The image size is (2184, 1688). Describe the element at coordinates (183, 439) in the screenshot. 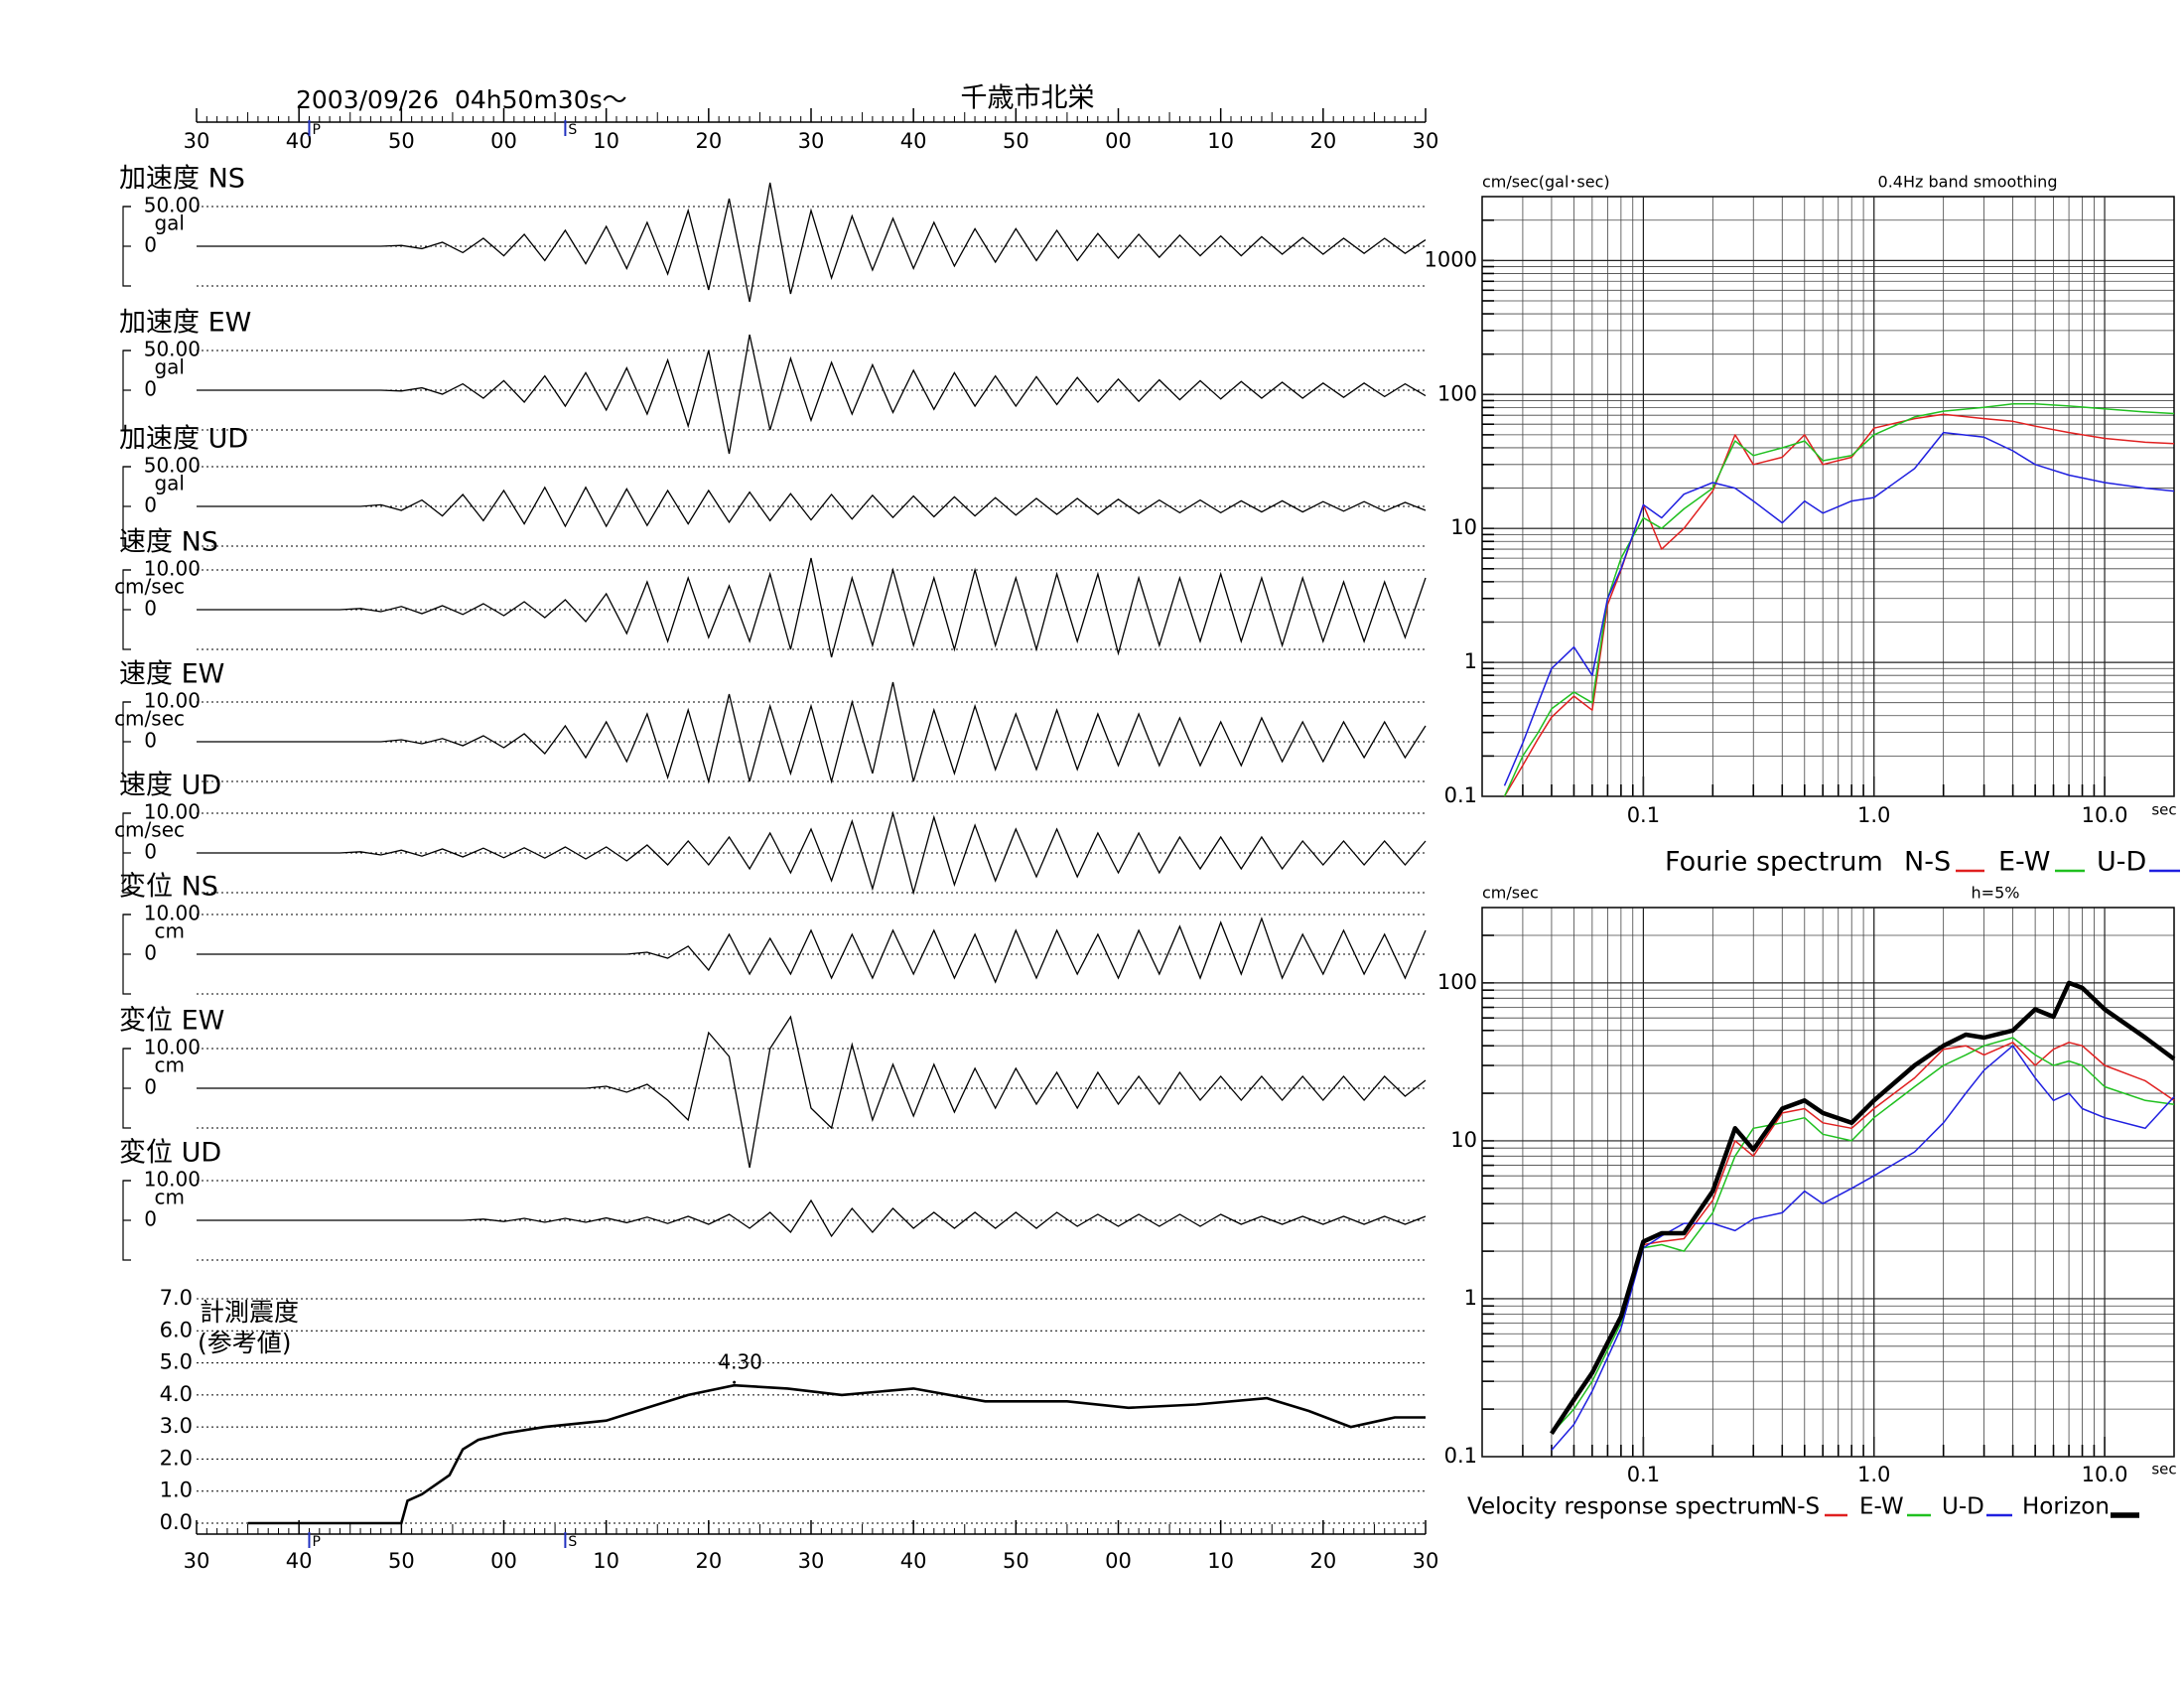

I see `trace-title: 加速度 UD` at that location.